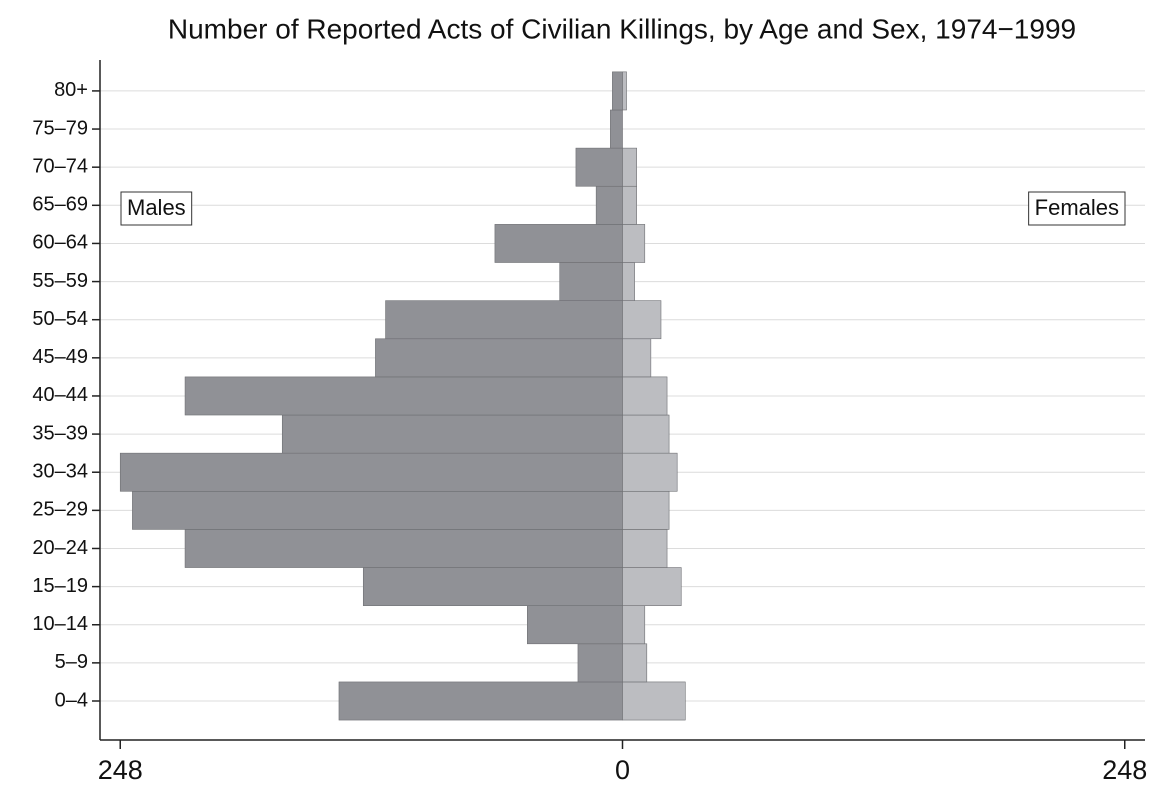  What do you see at coordinates (71, 700) in the screenshot?
I see `y-tick-label: 0–4` at bounding box center [71, 700].